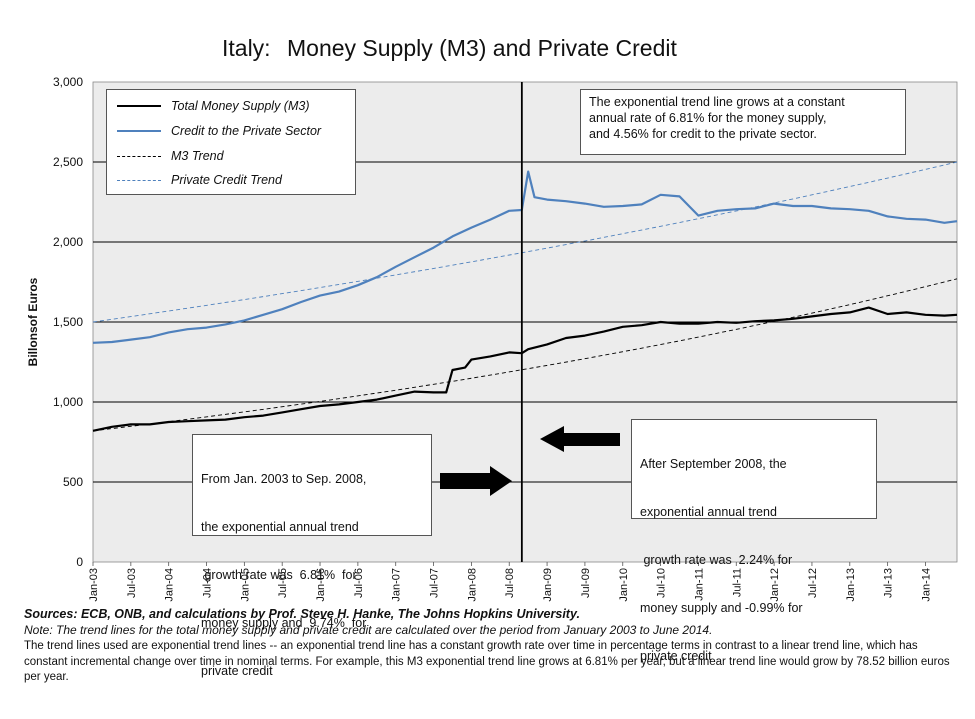  I want to click on before-annotation-line: the exponential annual trend, so click(280, 527).